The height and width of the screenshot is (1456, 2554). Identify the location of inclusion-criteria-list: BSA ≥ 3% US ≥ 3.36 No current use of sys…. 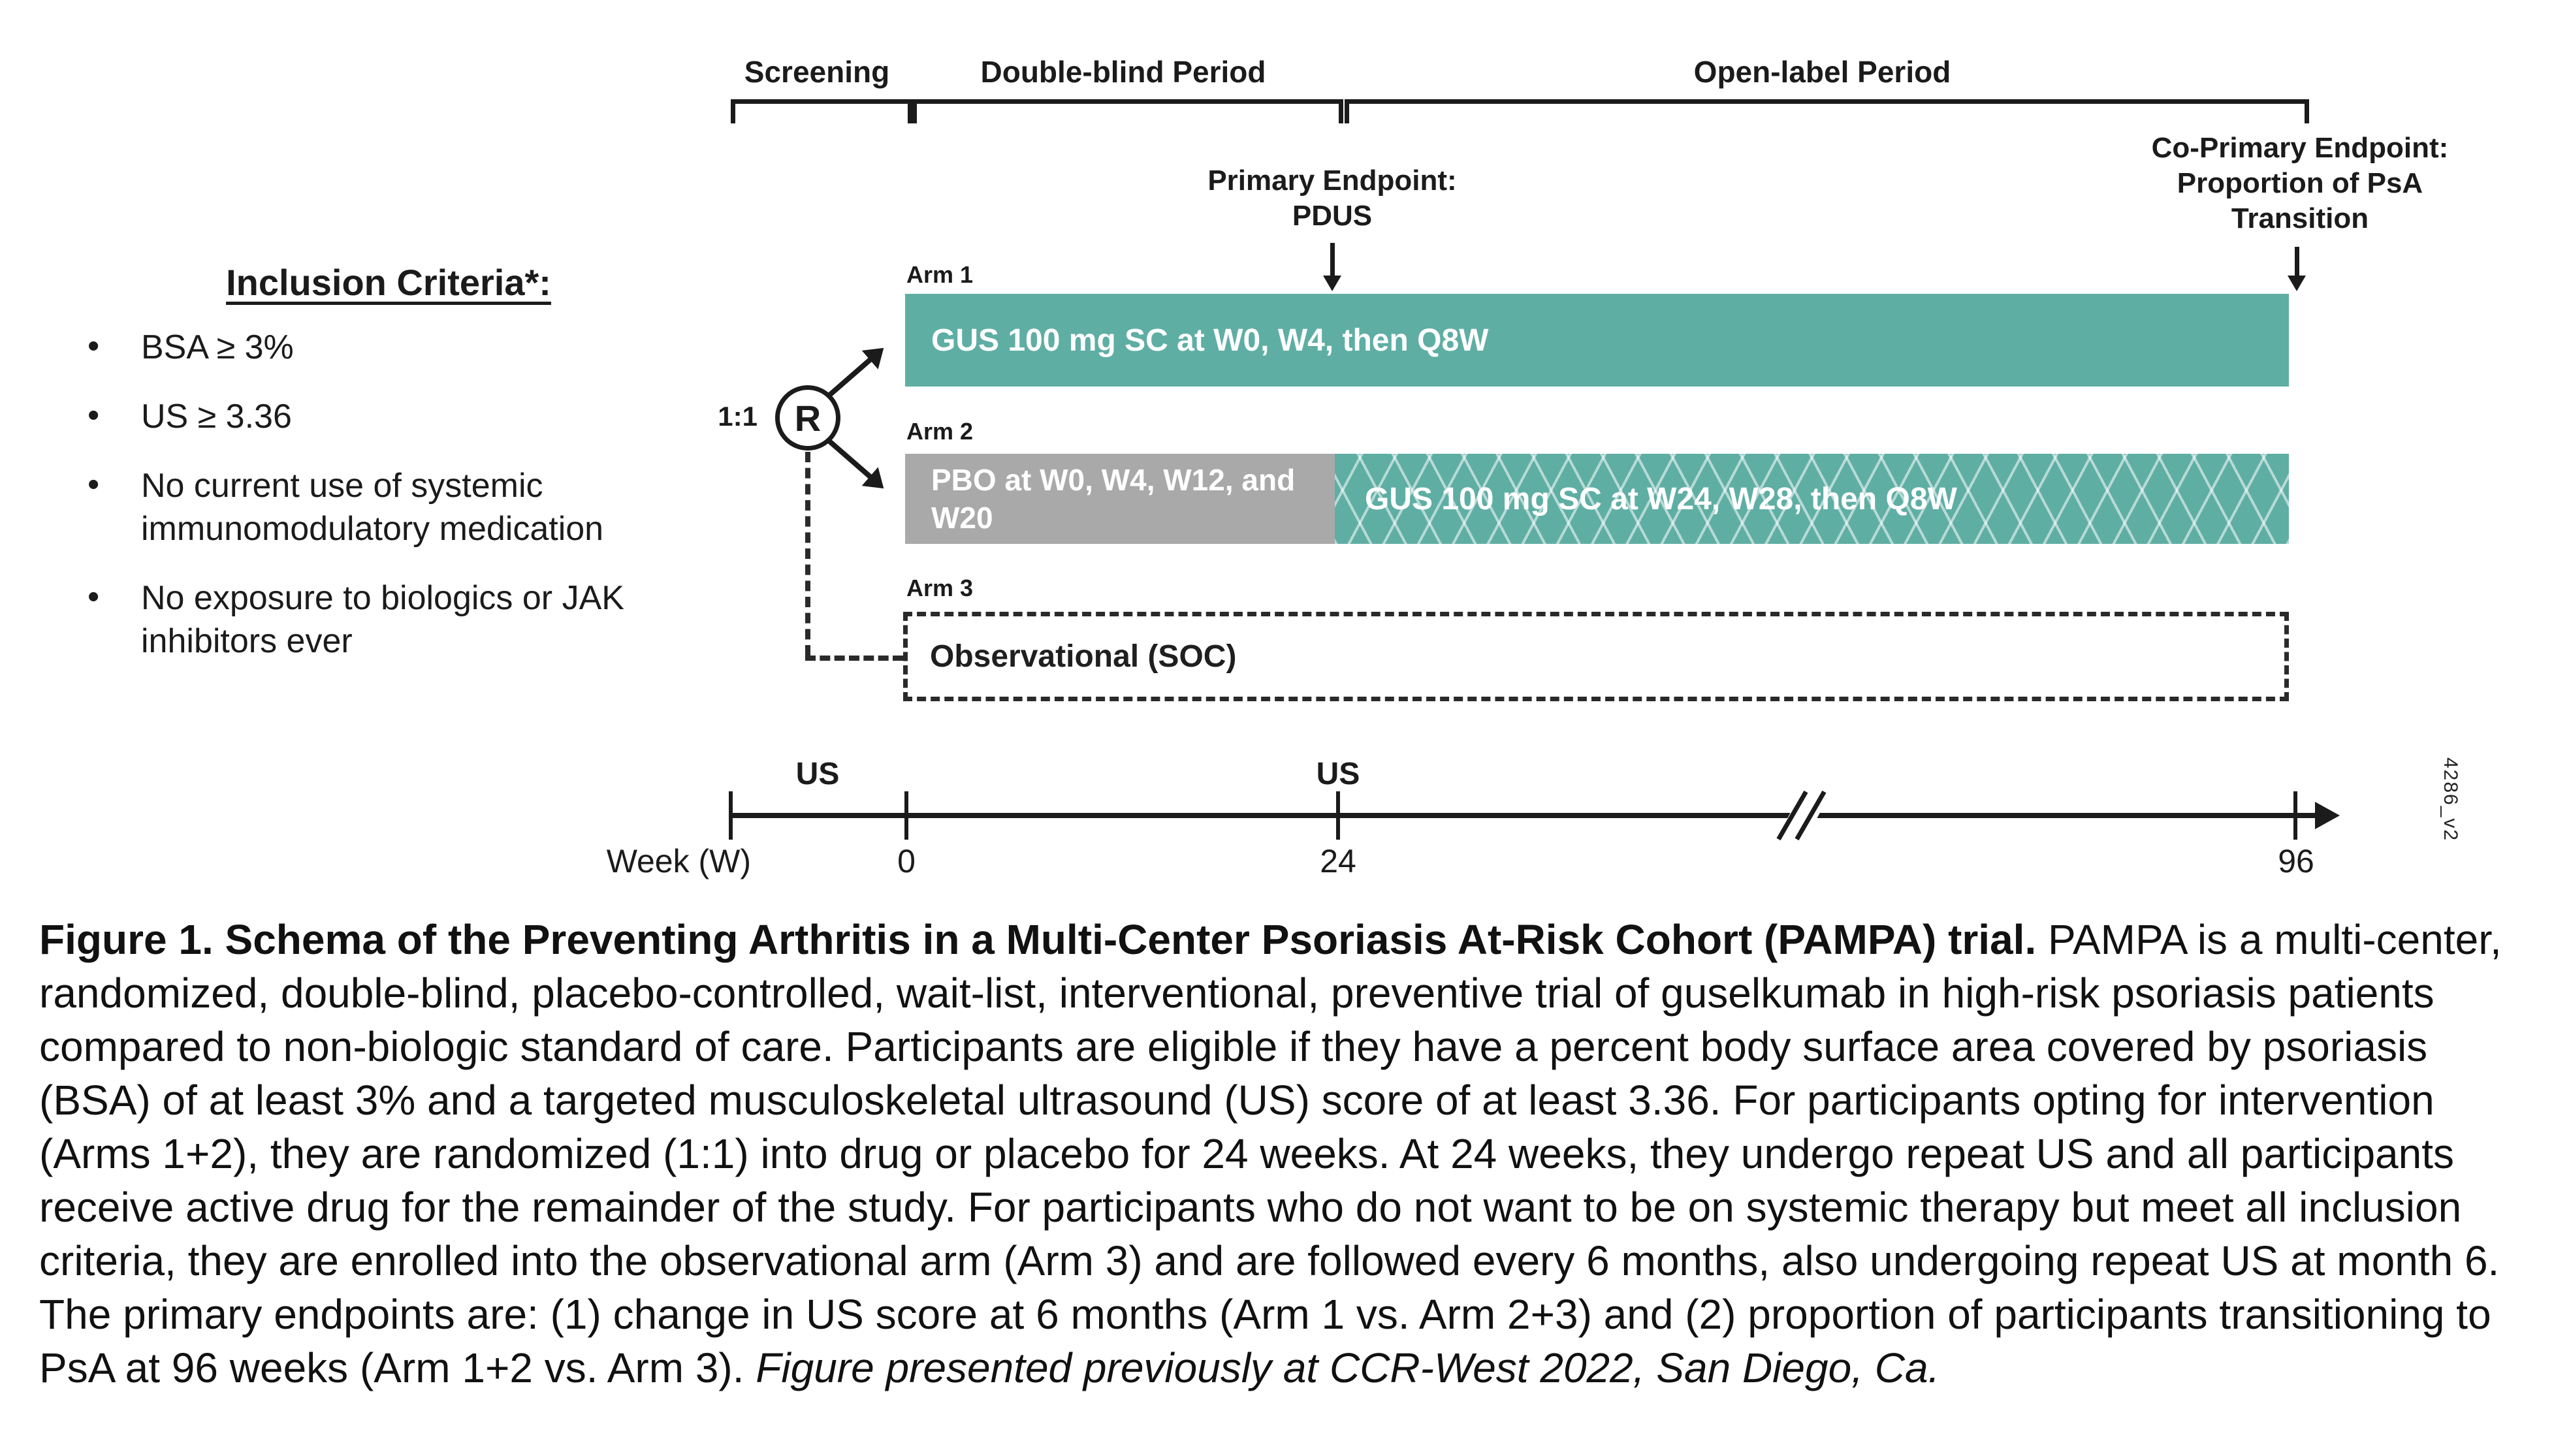
(388, 494).